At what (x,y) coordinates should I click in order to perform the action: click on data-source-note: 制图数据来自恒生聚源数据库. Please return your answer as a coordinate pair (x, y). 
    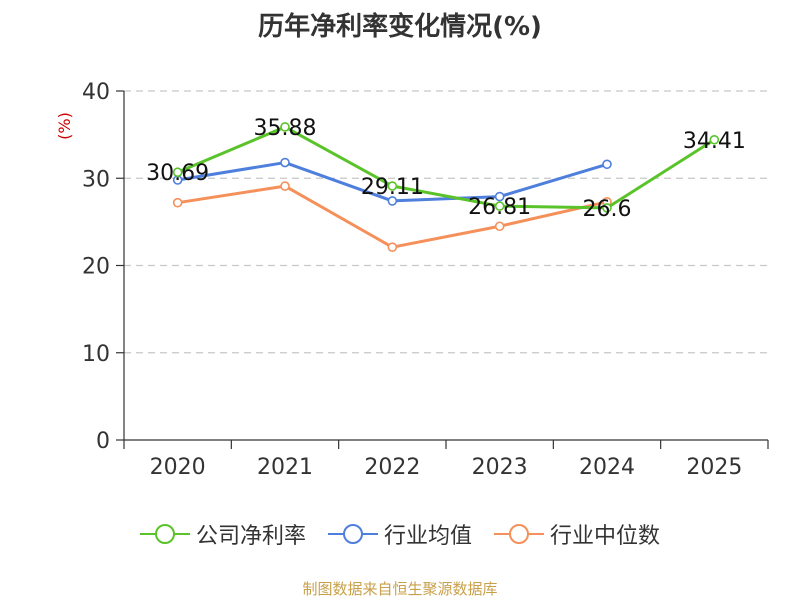
    Looking at the image, I should click on (400, 589).